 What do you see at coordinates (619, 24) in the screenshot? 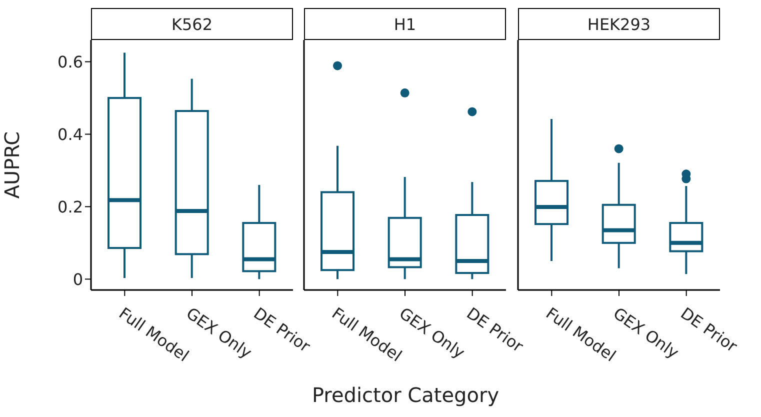
I see `chart-title: HEK293` at bounding box center [619, 24].